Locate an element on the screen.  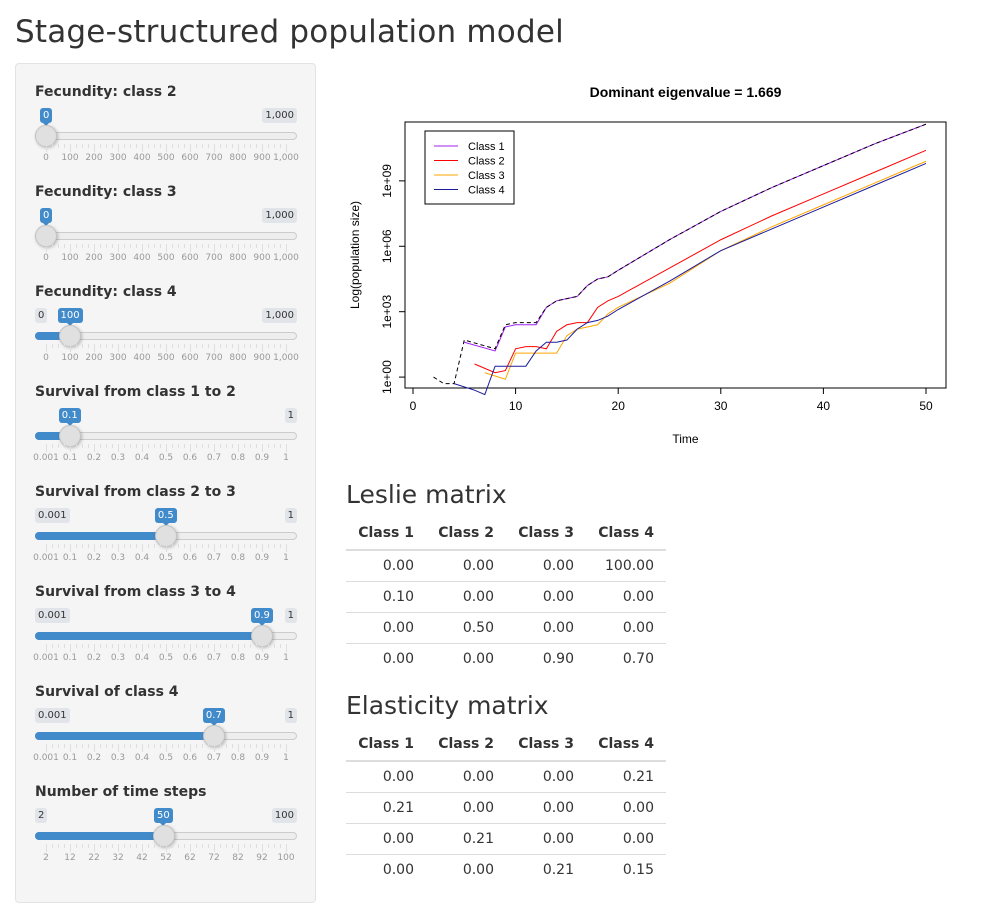
slider-grid-label: 100 is located at coordinates (70, 258).